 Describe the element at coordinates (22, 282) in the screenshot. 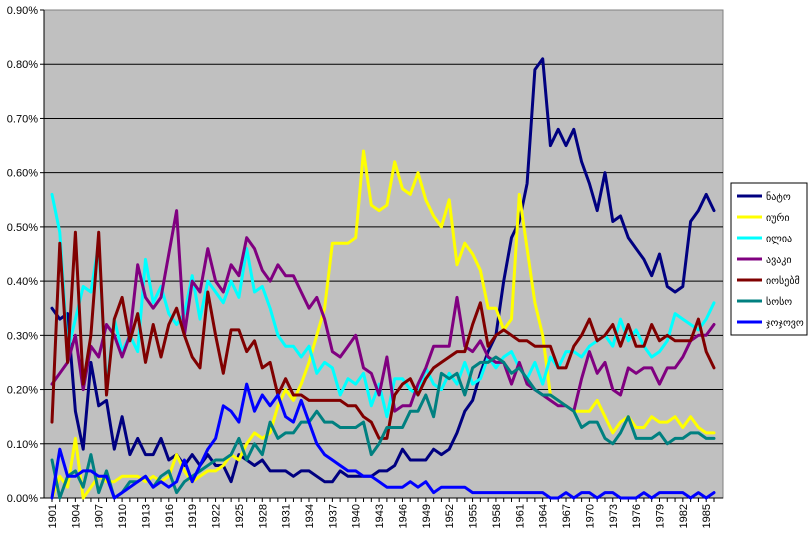

I see `y-tick-label: 0.40%` at that location.